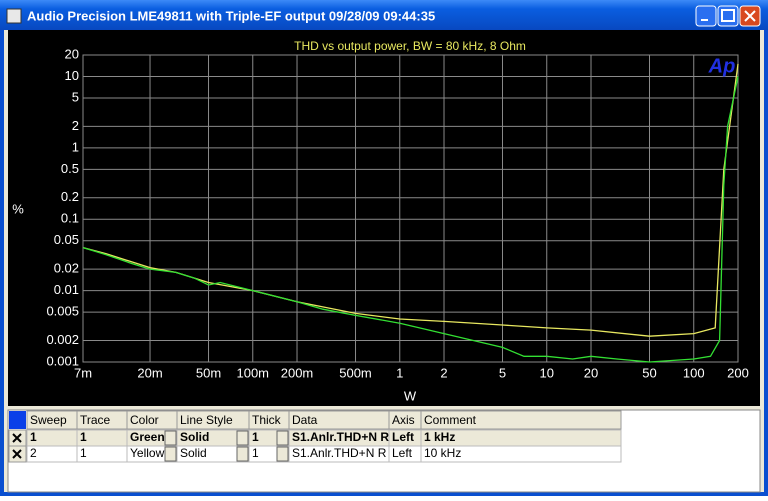  I want to click on cell-text: 1 kHz, so click(439, 437).